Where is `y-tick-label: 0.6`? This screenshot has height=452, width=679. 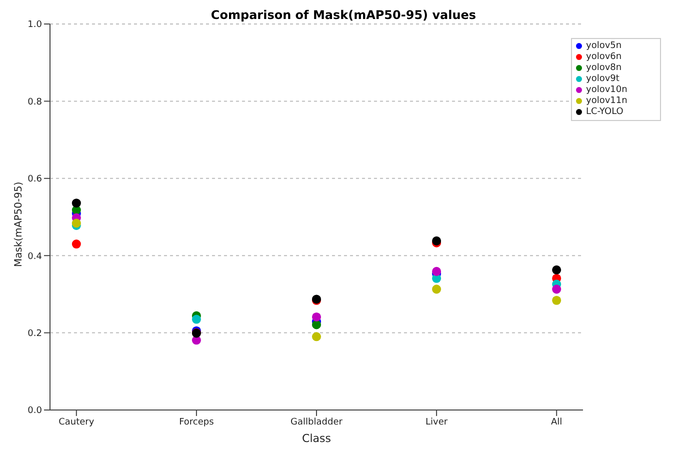 y-tick-label: 0.6 is located at coordinates (35, 179).